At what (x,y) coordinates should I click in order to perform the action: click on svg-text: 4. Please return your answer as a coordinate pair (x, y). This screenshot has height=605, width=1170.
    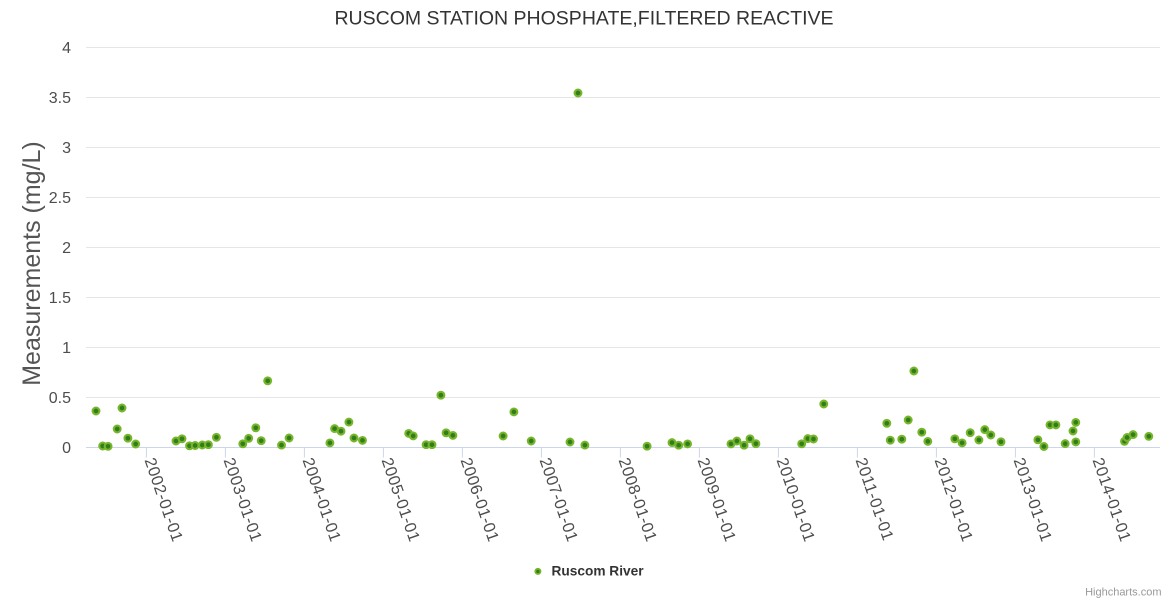
    Looking at the image, I should click on (66, 48).